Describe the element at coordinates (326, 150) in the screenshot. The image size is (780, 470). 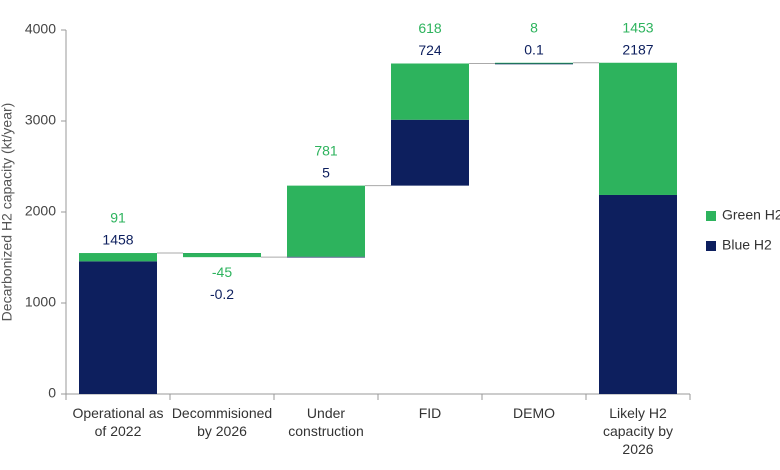
I see `value-label: 781` at that location.